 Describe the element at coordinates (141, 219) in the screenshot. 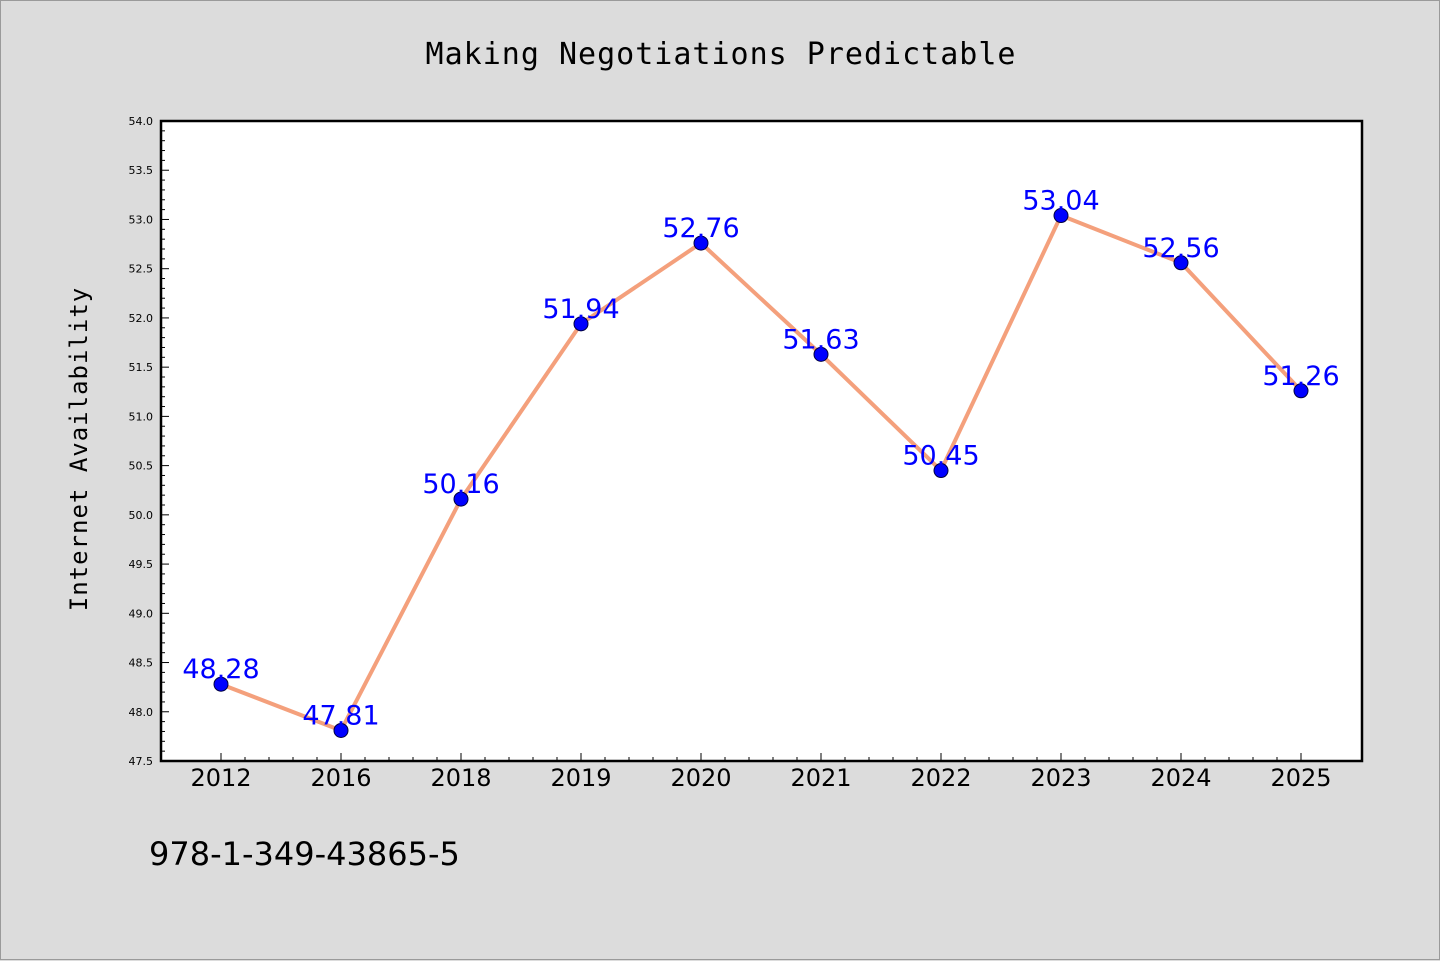

I see `y-tick-label: 53.0` at that location.